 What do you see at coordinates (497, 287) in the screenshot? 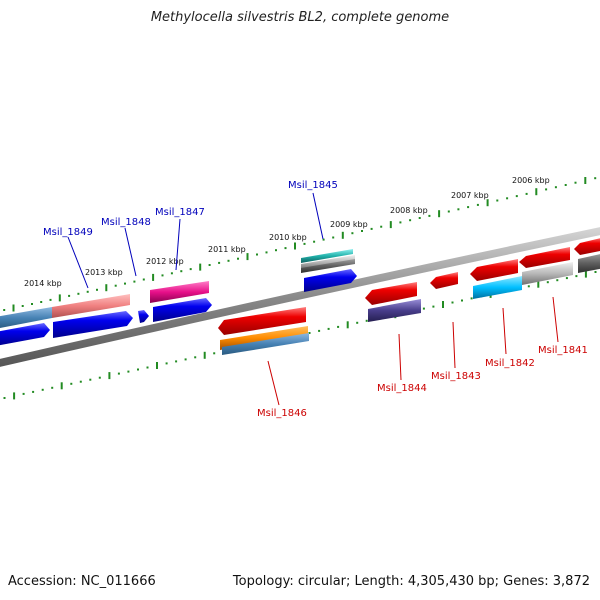
I see `feature-band-cyan` at bounding box center [497, 287].